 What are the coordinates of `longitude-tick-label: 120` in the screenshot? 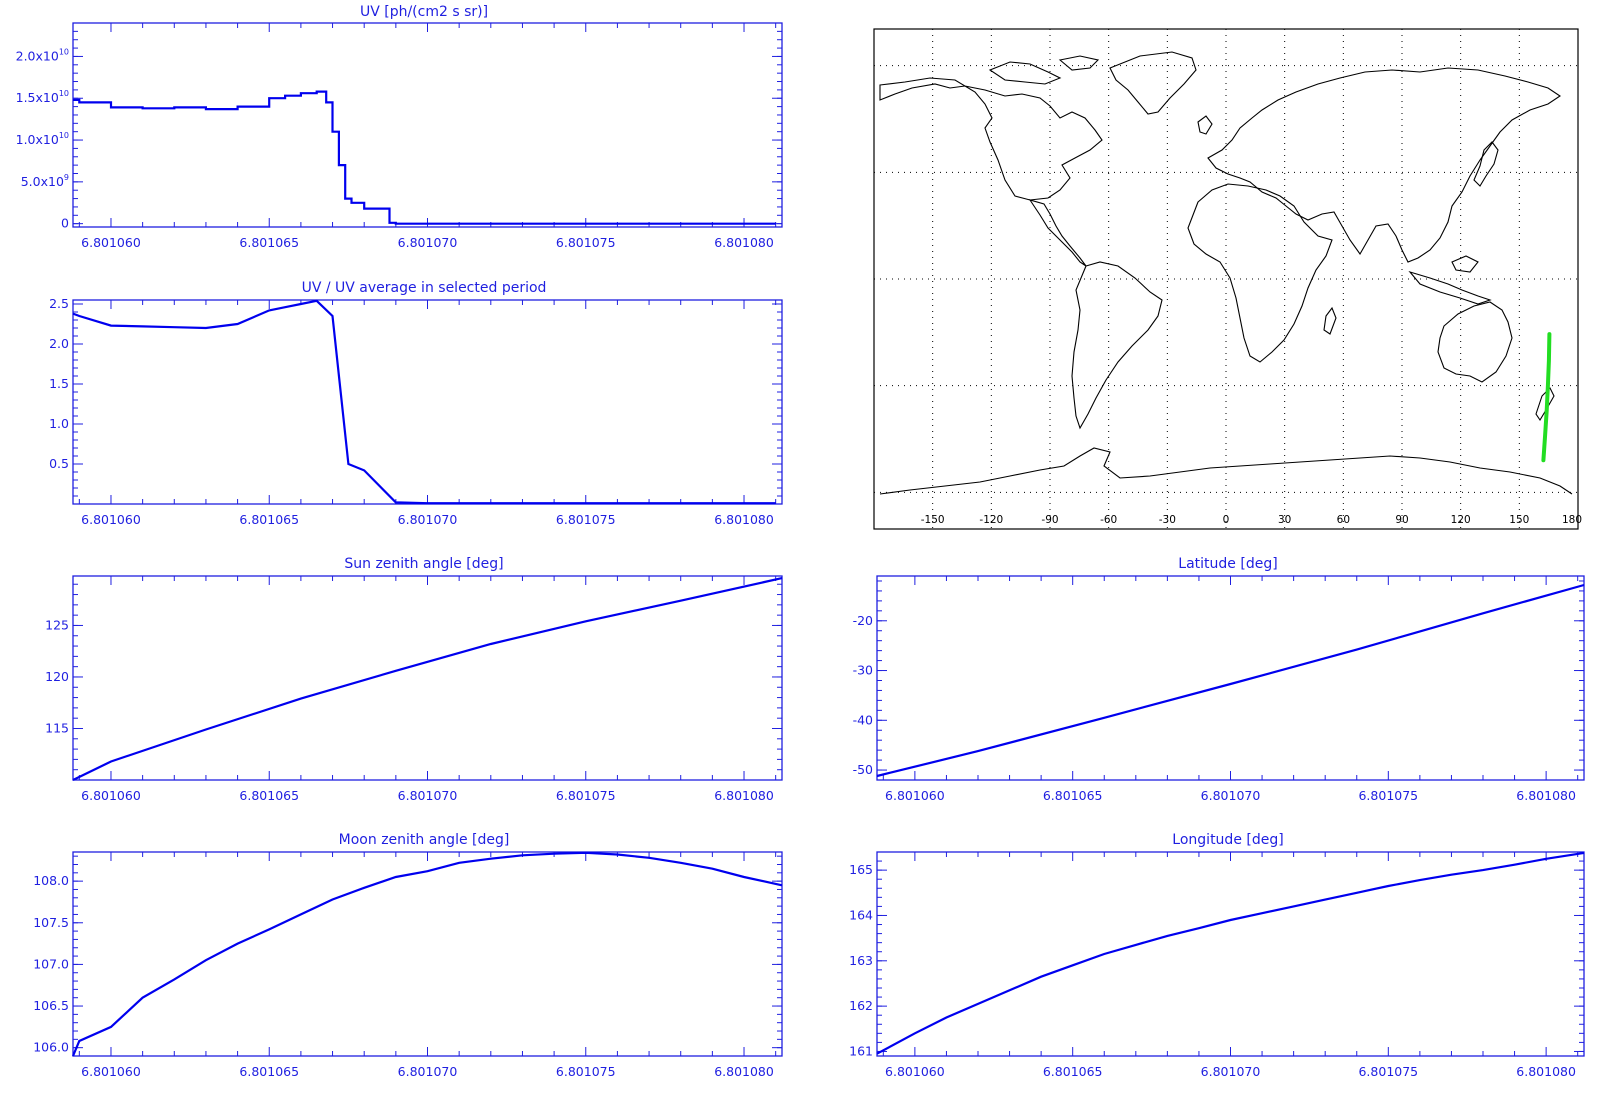 It's located at (1461, 520).